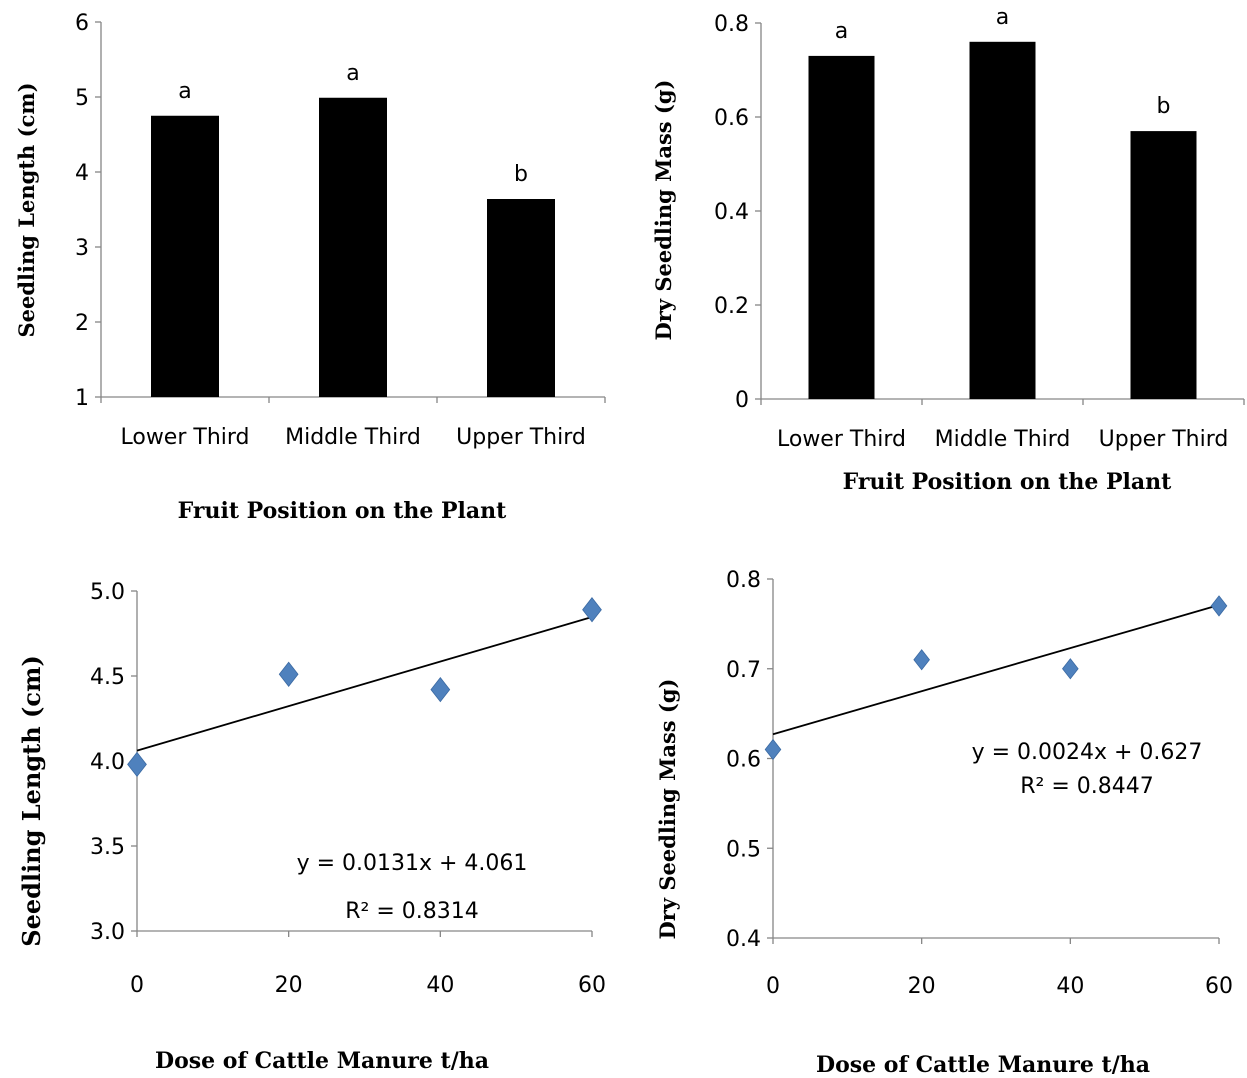 This screenshot has width=1247, height=1078. I want to click on y-tick-label: 0.2, so click(731, 306).